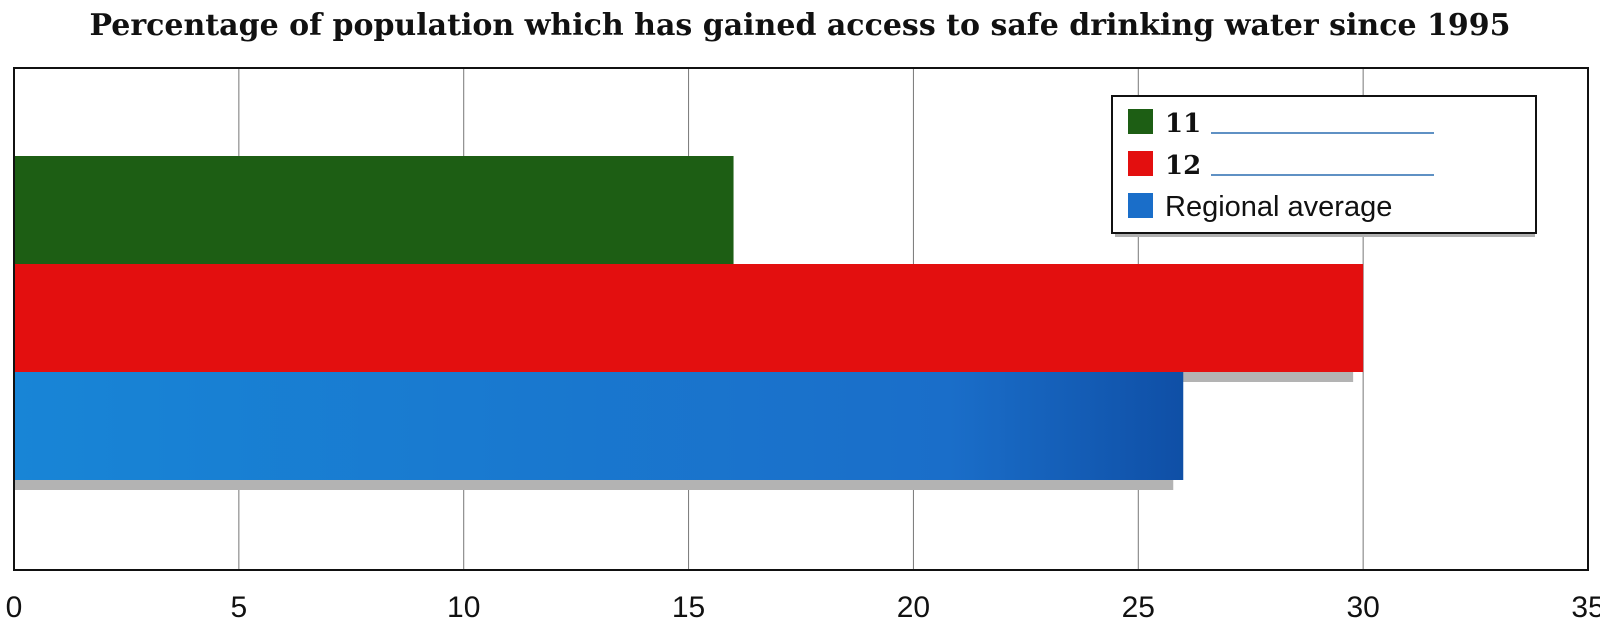  I want to click on legend-label: Regional average, so click(1278, 207).